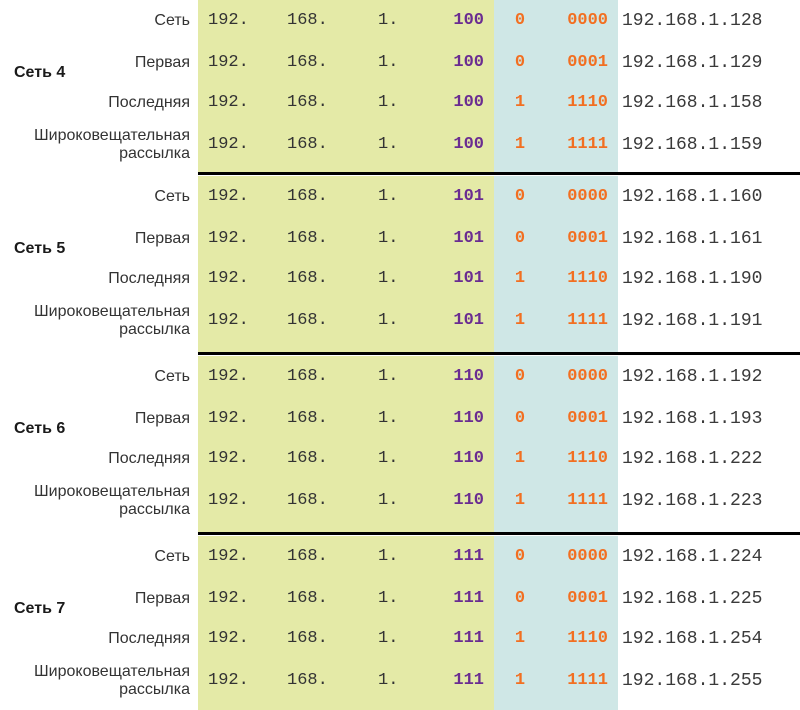 Image resolution: width=800 pixels, height=710 pixels. I want to click on decimal-ip-address: 192.168.1.191, so click(692, 320).